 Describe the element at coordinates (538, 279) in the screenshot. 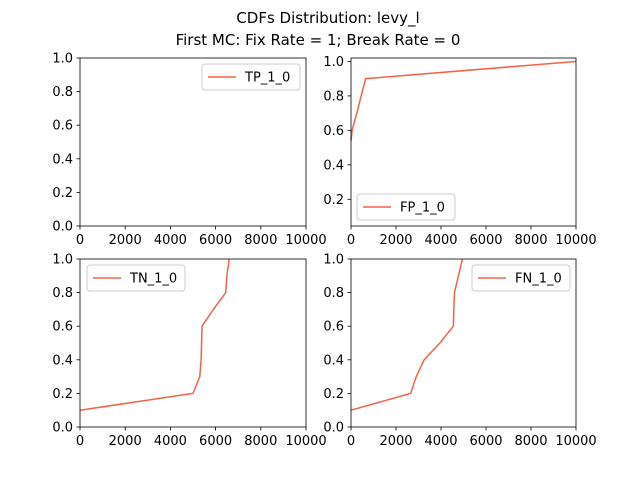

I see `legend-label: FN_1_0` at that location.